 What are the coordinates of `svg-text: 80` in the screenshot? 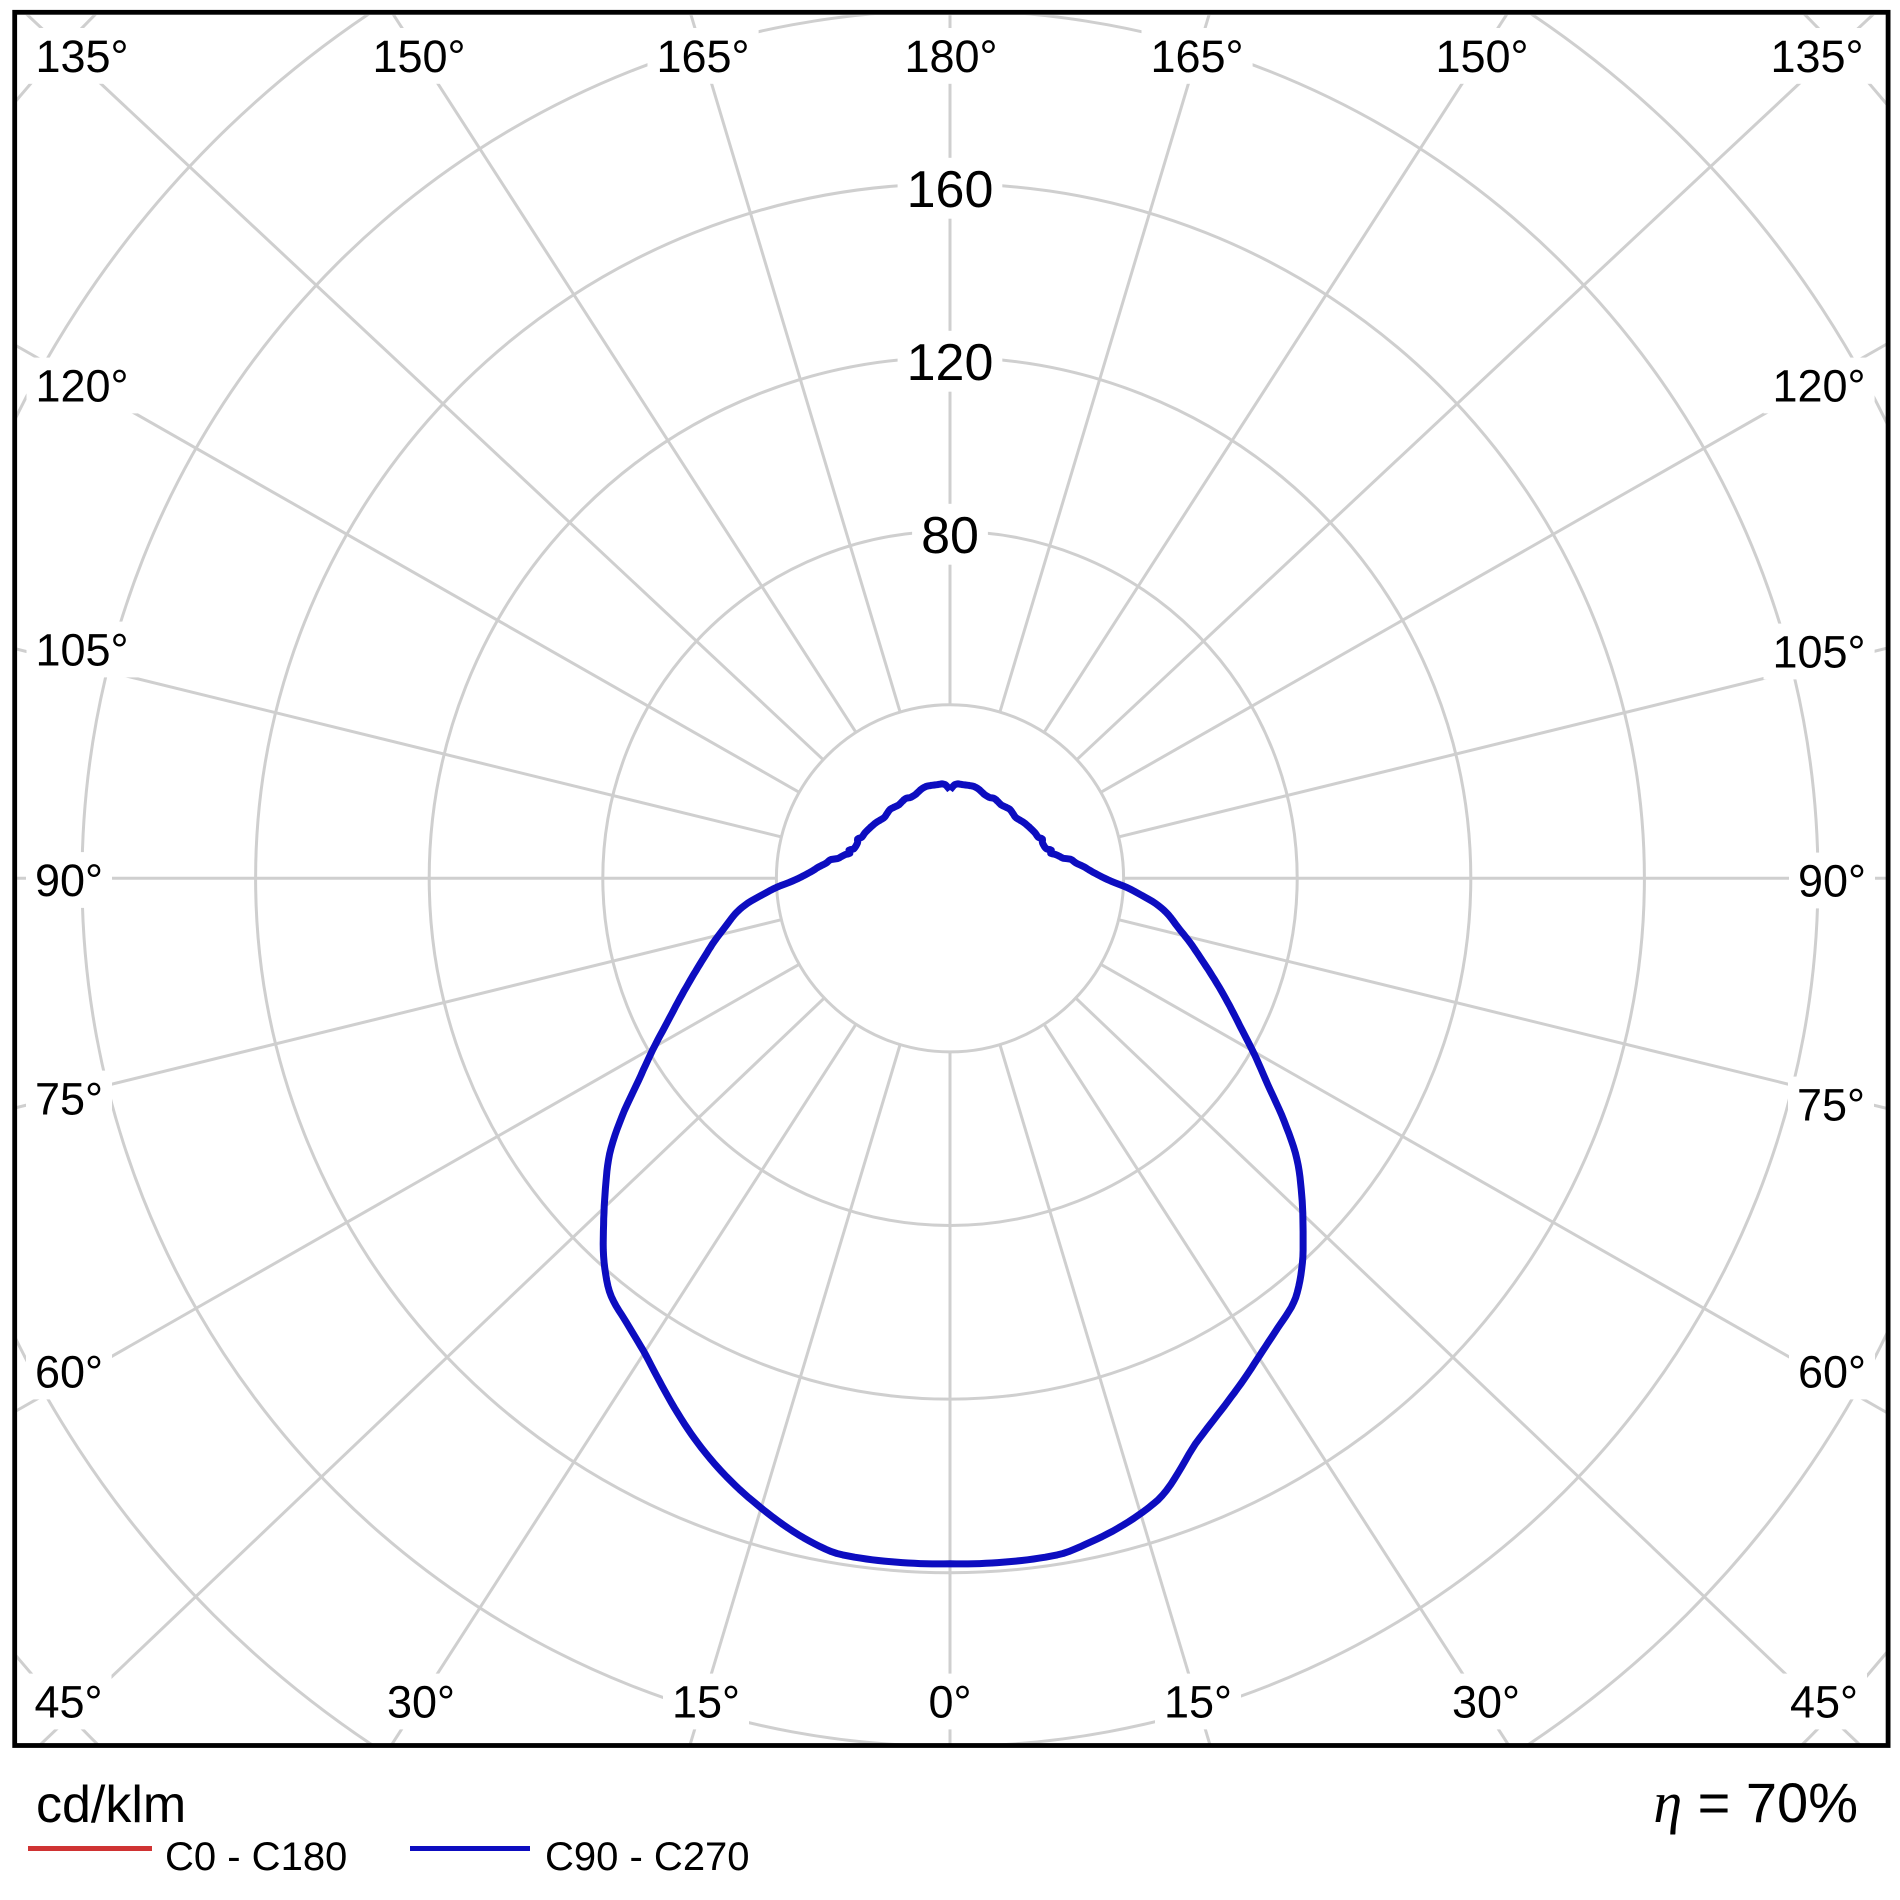 It's located at (950, 536).